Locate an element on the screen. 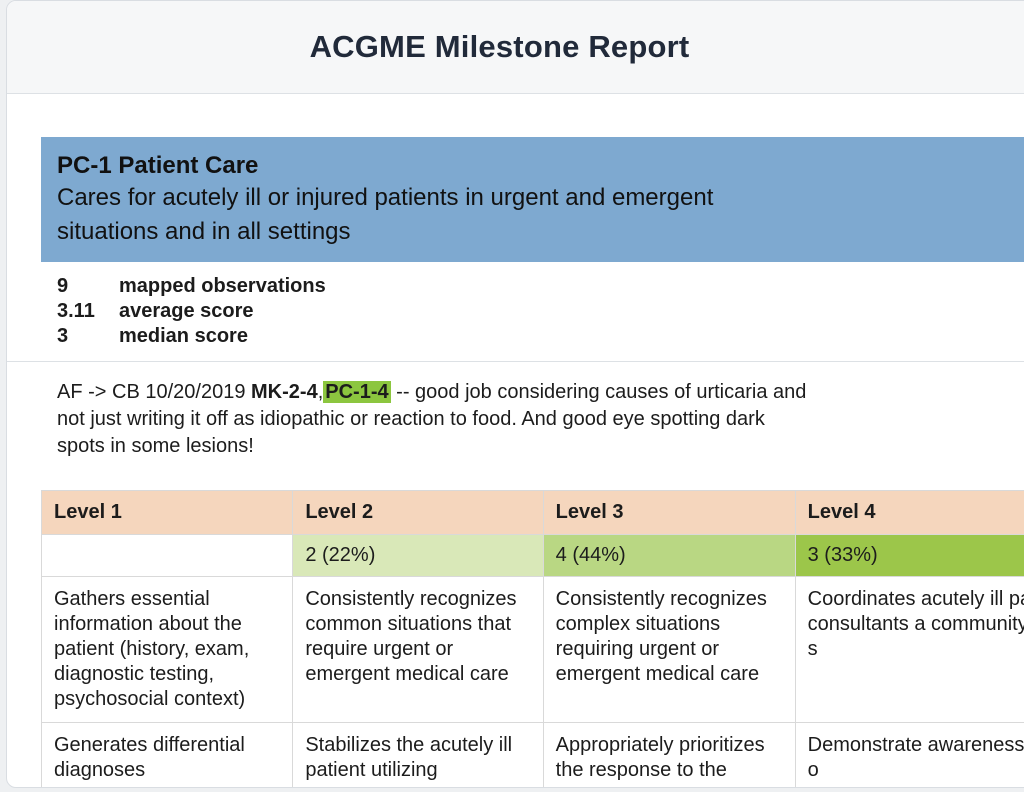  level-description: Generates differential diagnoses is located at coordinates (167, 754).